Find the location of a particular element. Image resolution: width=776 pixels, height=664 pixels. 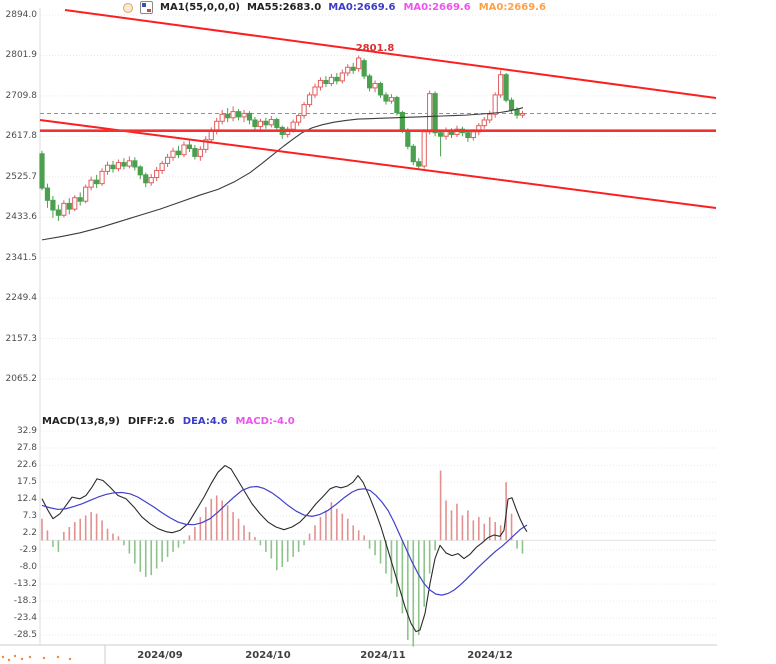

peak-price-annotation: 2801.8 is located at coordinates (375, 48).